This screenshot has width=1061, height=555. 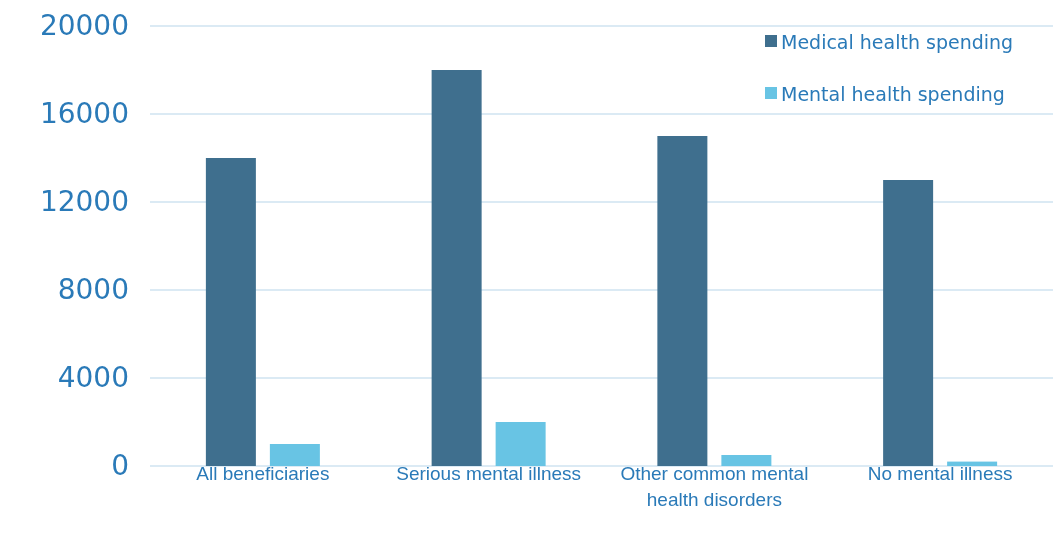 What do you see at coordinates (263, 474) in the screenshot?
I see `x-tick-label: All beneficiaries` at bounding box center [263, 474].